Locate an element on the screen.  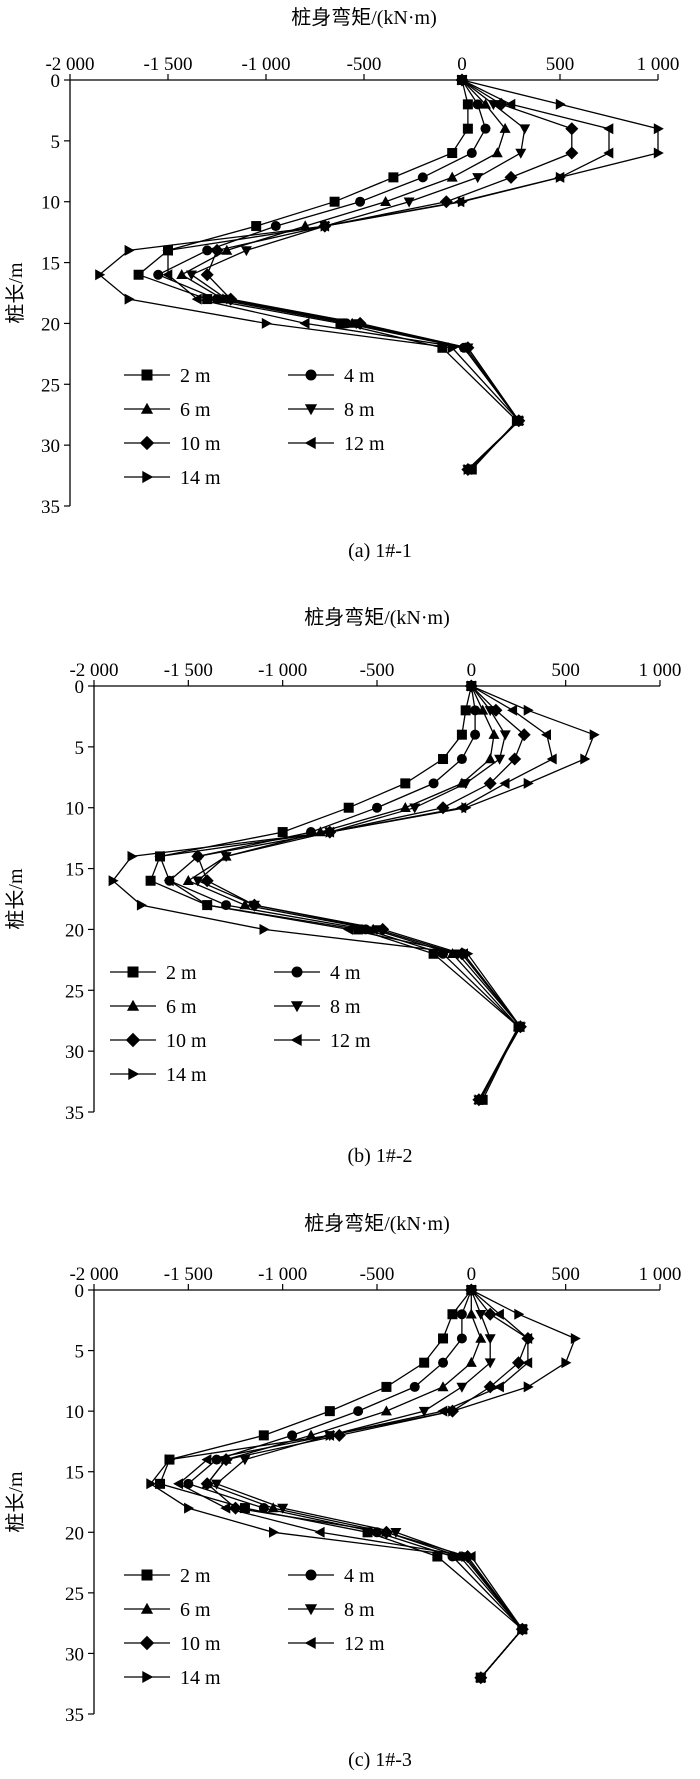
series-14m is located at coordinates (363, 1484).